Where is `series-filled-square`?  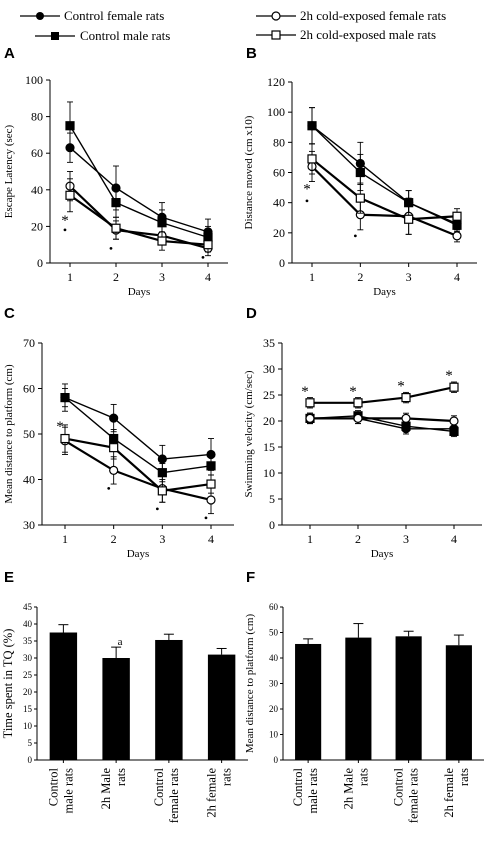 series-filled-square is located at coordinates (384, 170).